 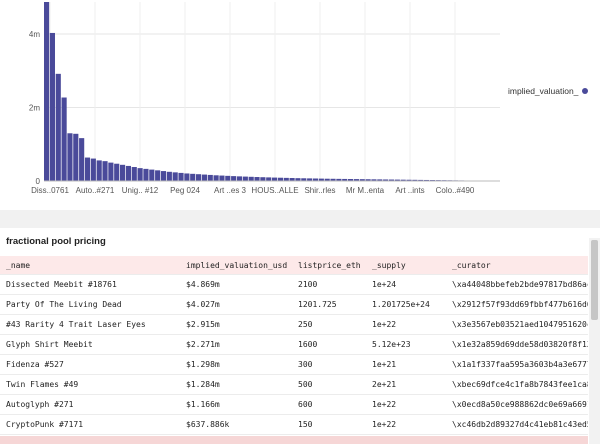 I want to click on y-tick-label: 0, so click(x=38, y=181).